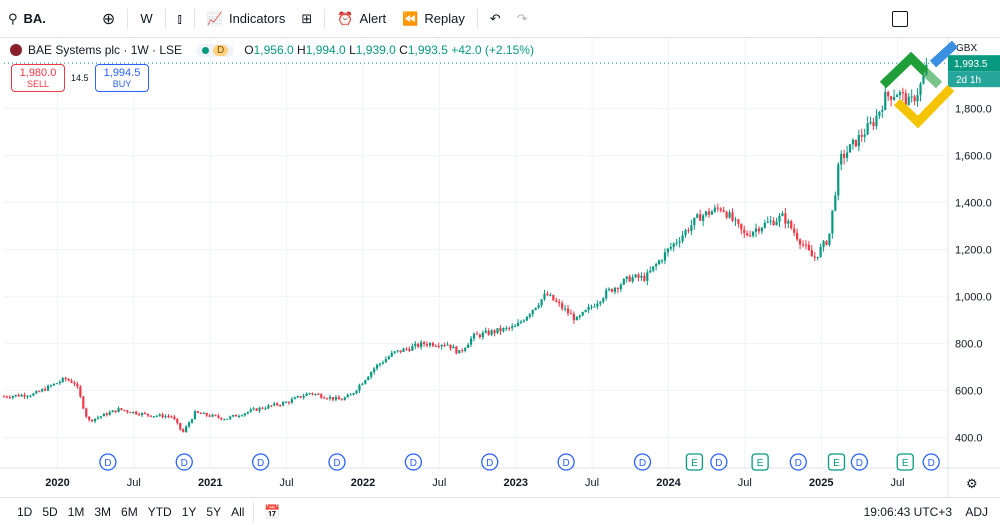 The image size is (1000, 525). I want to click on range-button-1y: 1Y, so click(189, 511).